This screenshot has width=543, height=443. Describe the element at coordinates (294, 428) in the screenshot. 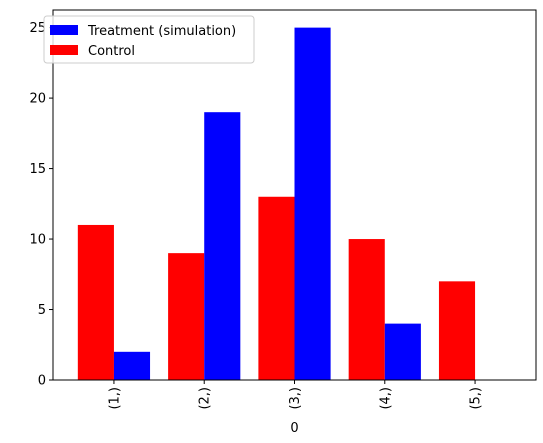

I see `x-axis-label: 0` at that location.